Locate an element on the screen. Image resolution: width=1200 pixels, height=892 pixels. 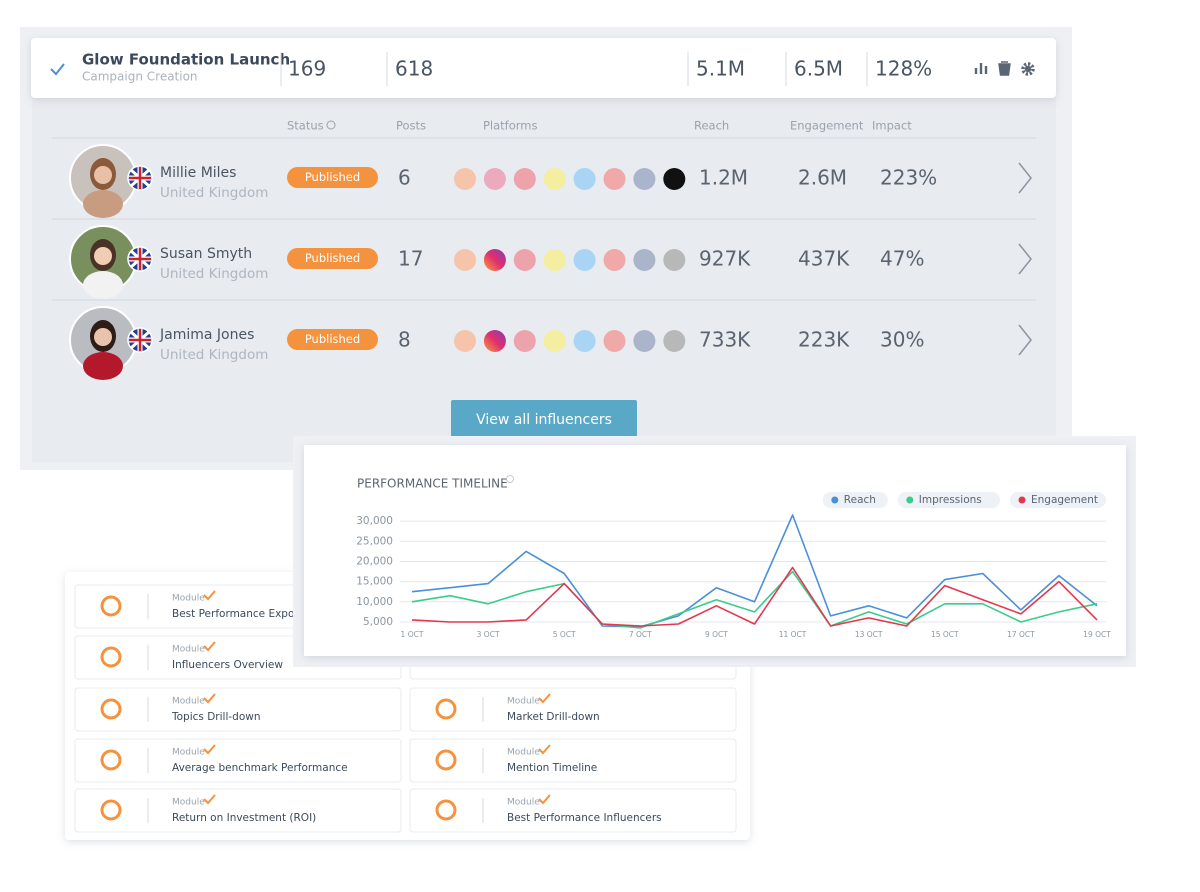
campaign-stat: 169 is located at coordinates (307, 69).